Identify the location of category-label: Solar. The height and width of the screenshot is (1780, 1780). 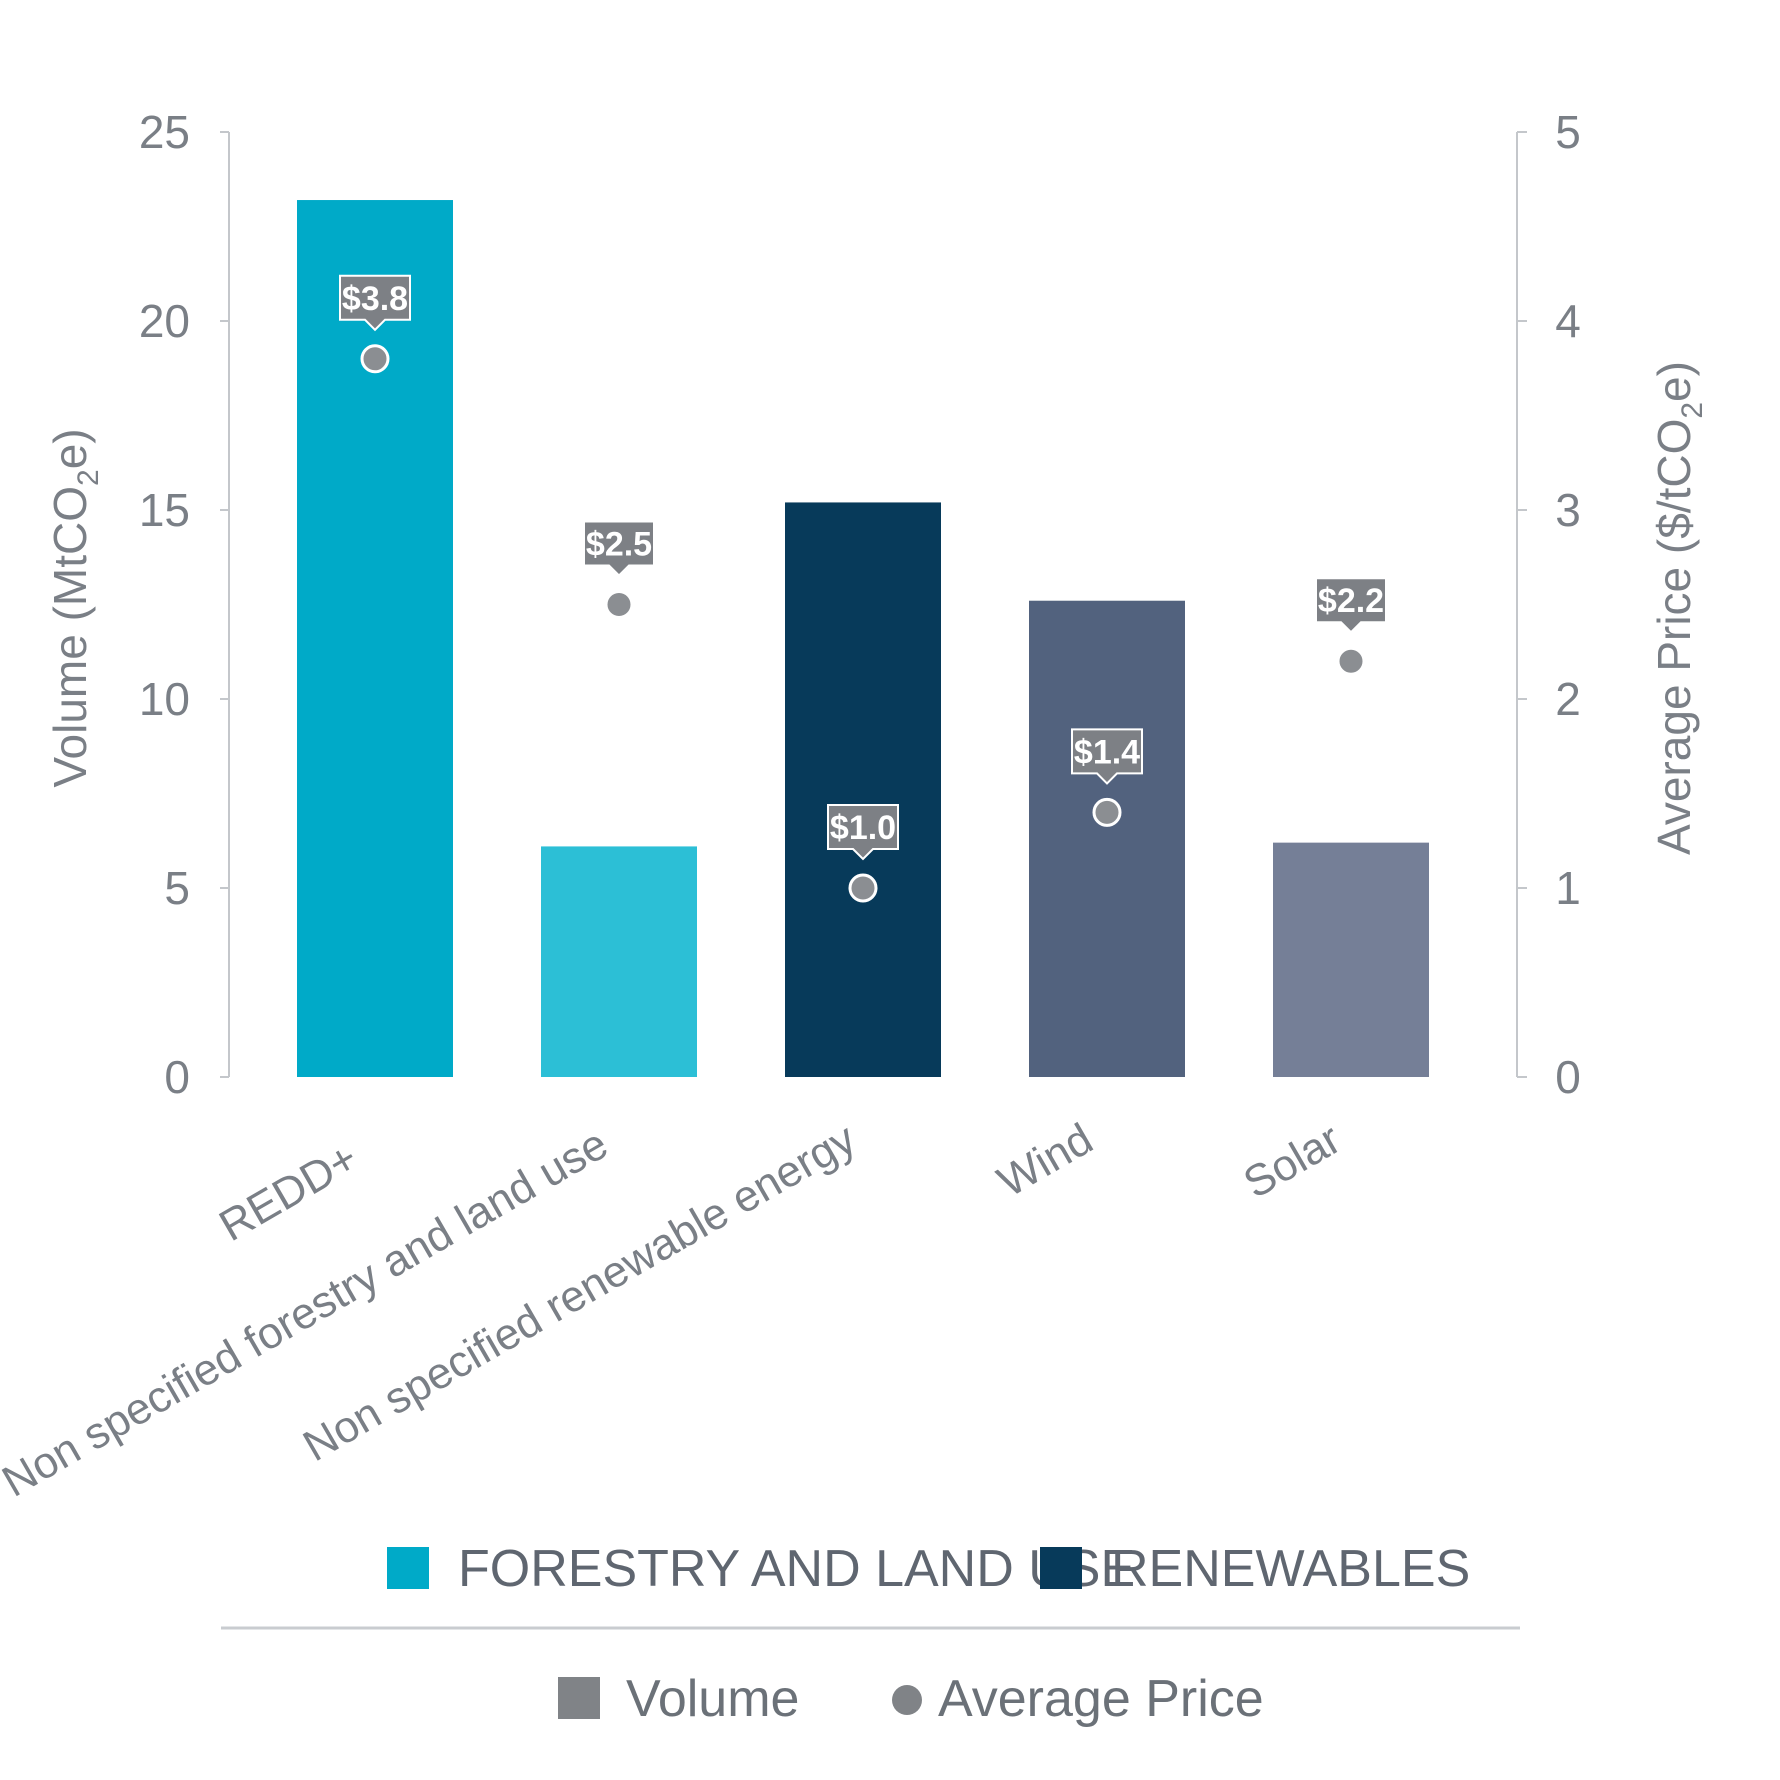
(1292, 1161).